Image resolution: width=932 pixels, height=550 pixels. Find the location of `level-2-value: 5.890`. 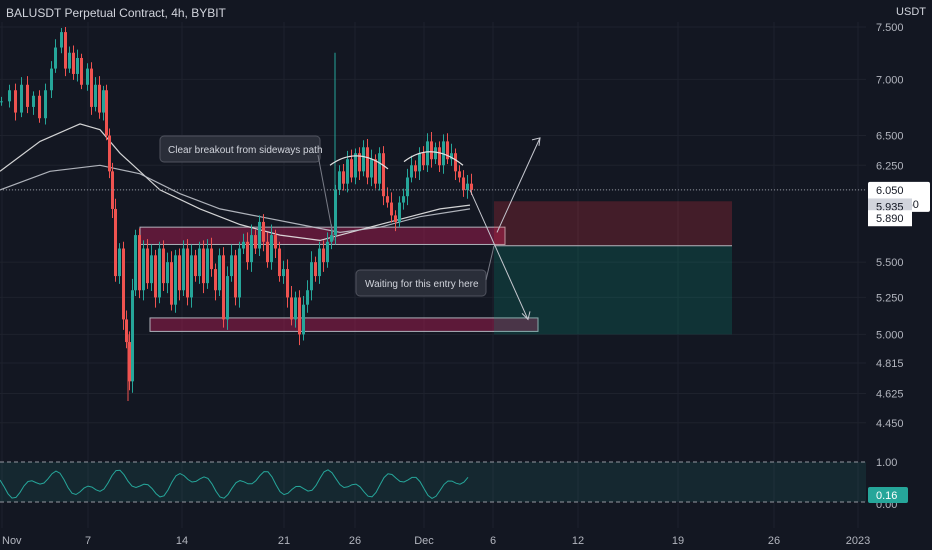

level-2-value: 5.890 is located at coordinates (890, 219).